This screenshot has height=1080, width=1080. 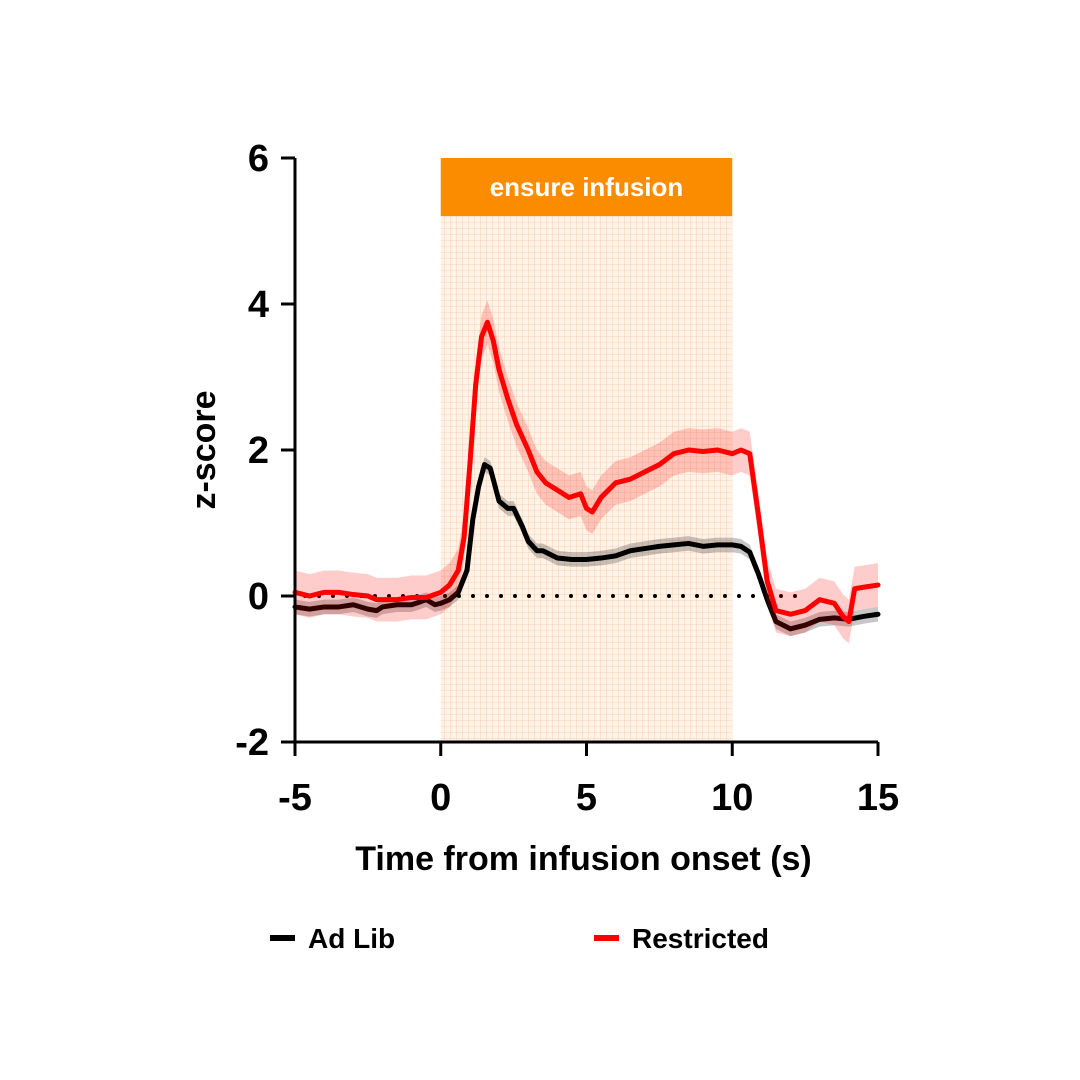 What do you see at coordinates (295, 798) in the screenshot?
I see `x-tick-label: -5` at bounding box center [295, 798].